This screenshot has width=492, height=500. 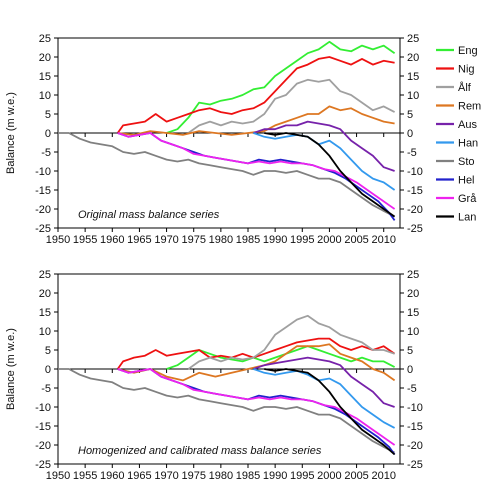 I want to click on series-line-Ålf, so click(x=291, y=106).